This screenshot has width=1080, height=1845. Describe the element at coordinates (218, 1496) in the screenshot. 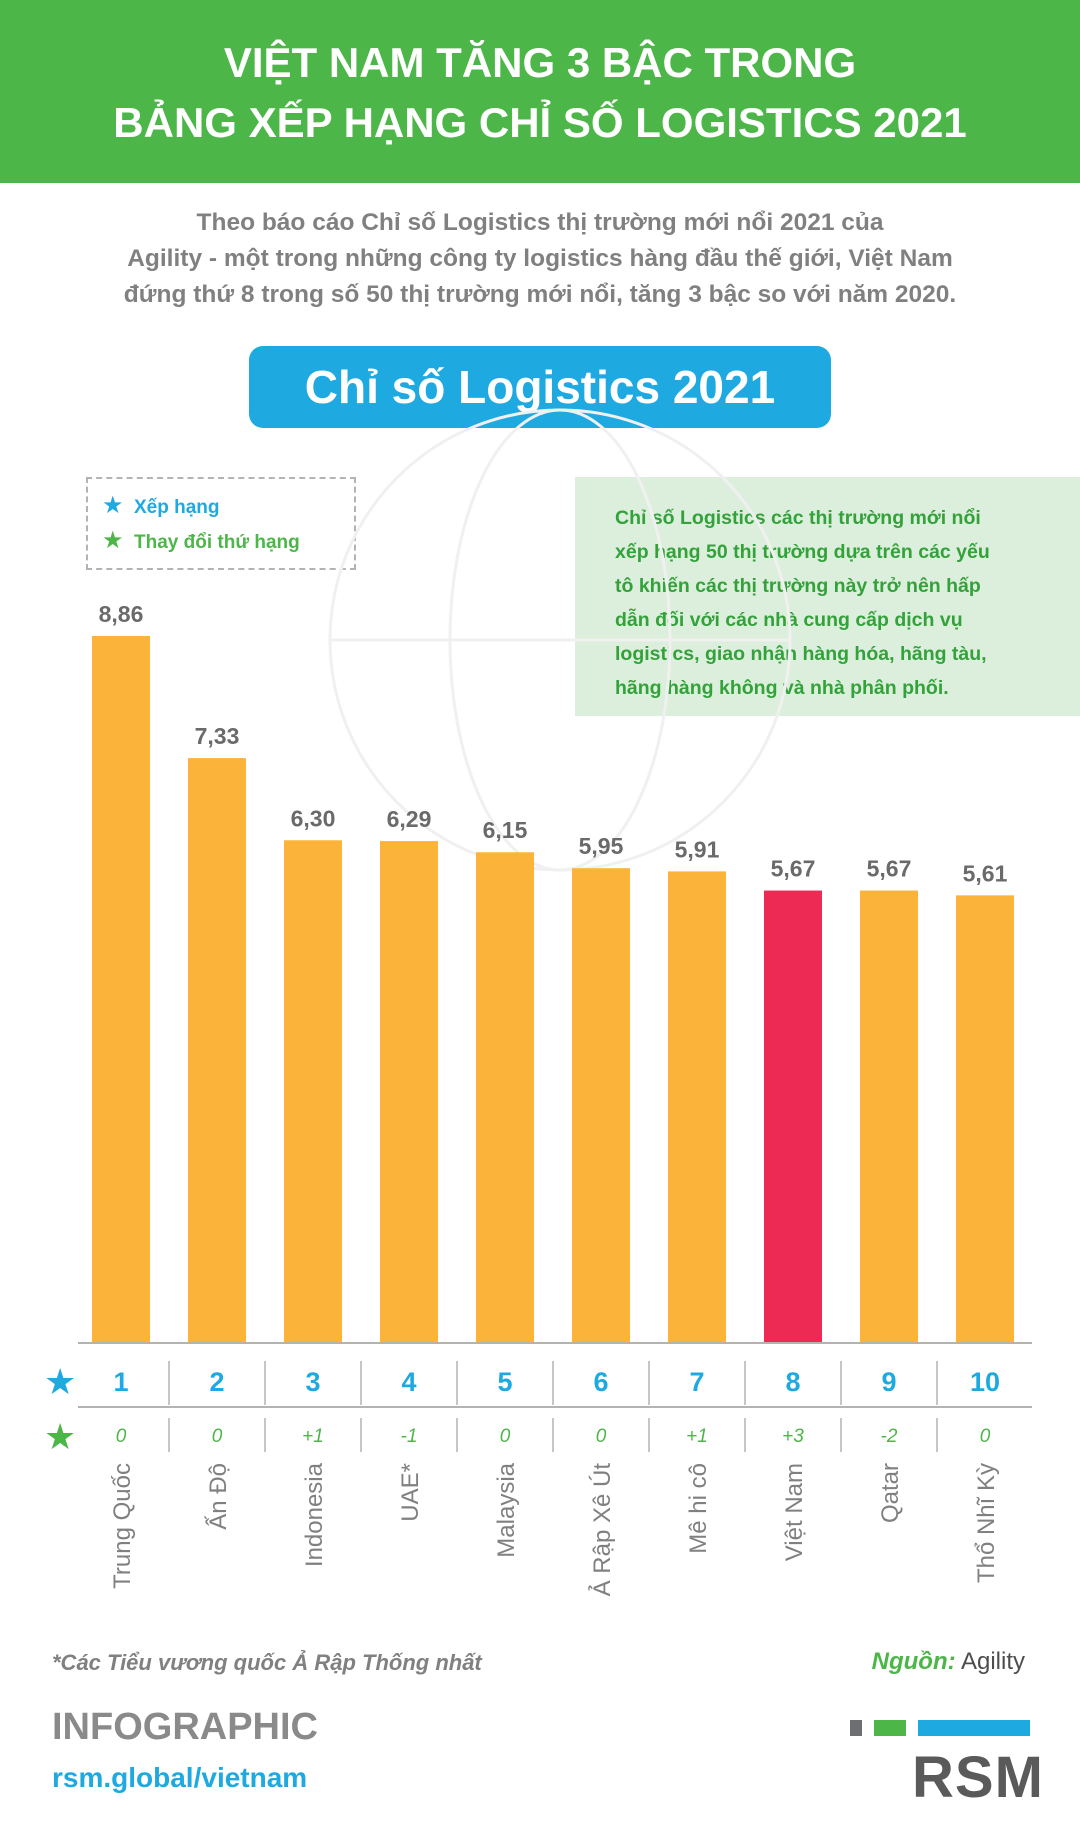

I see `category-label: Ấn Độ` at that location.